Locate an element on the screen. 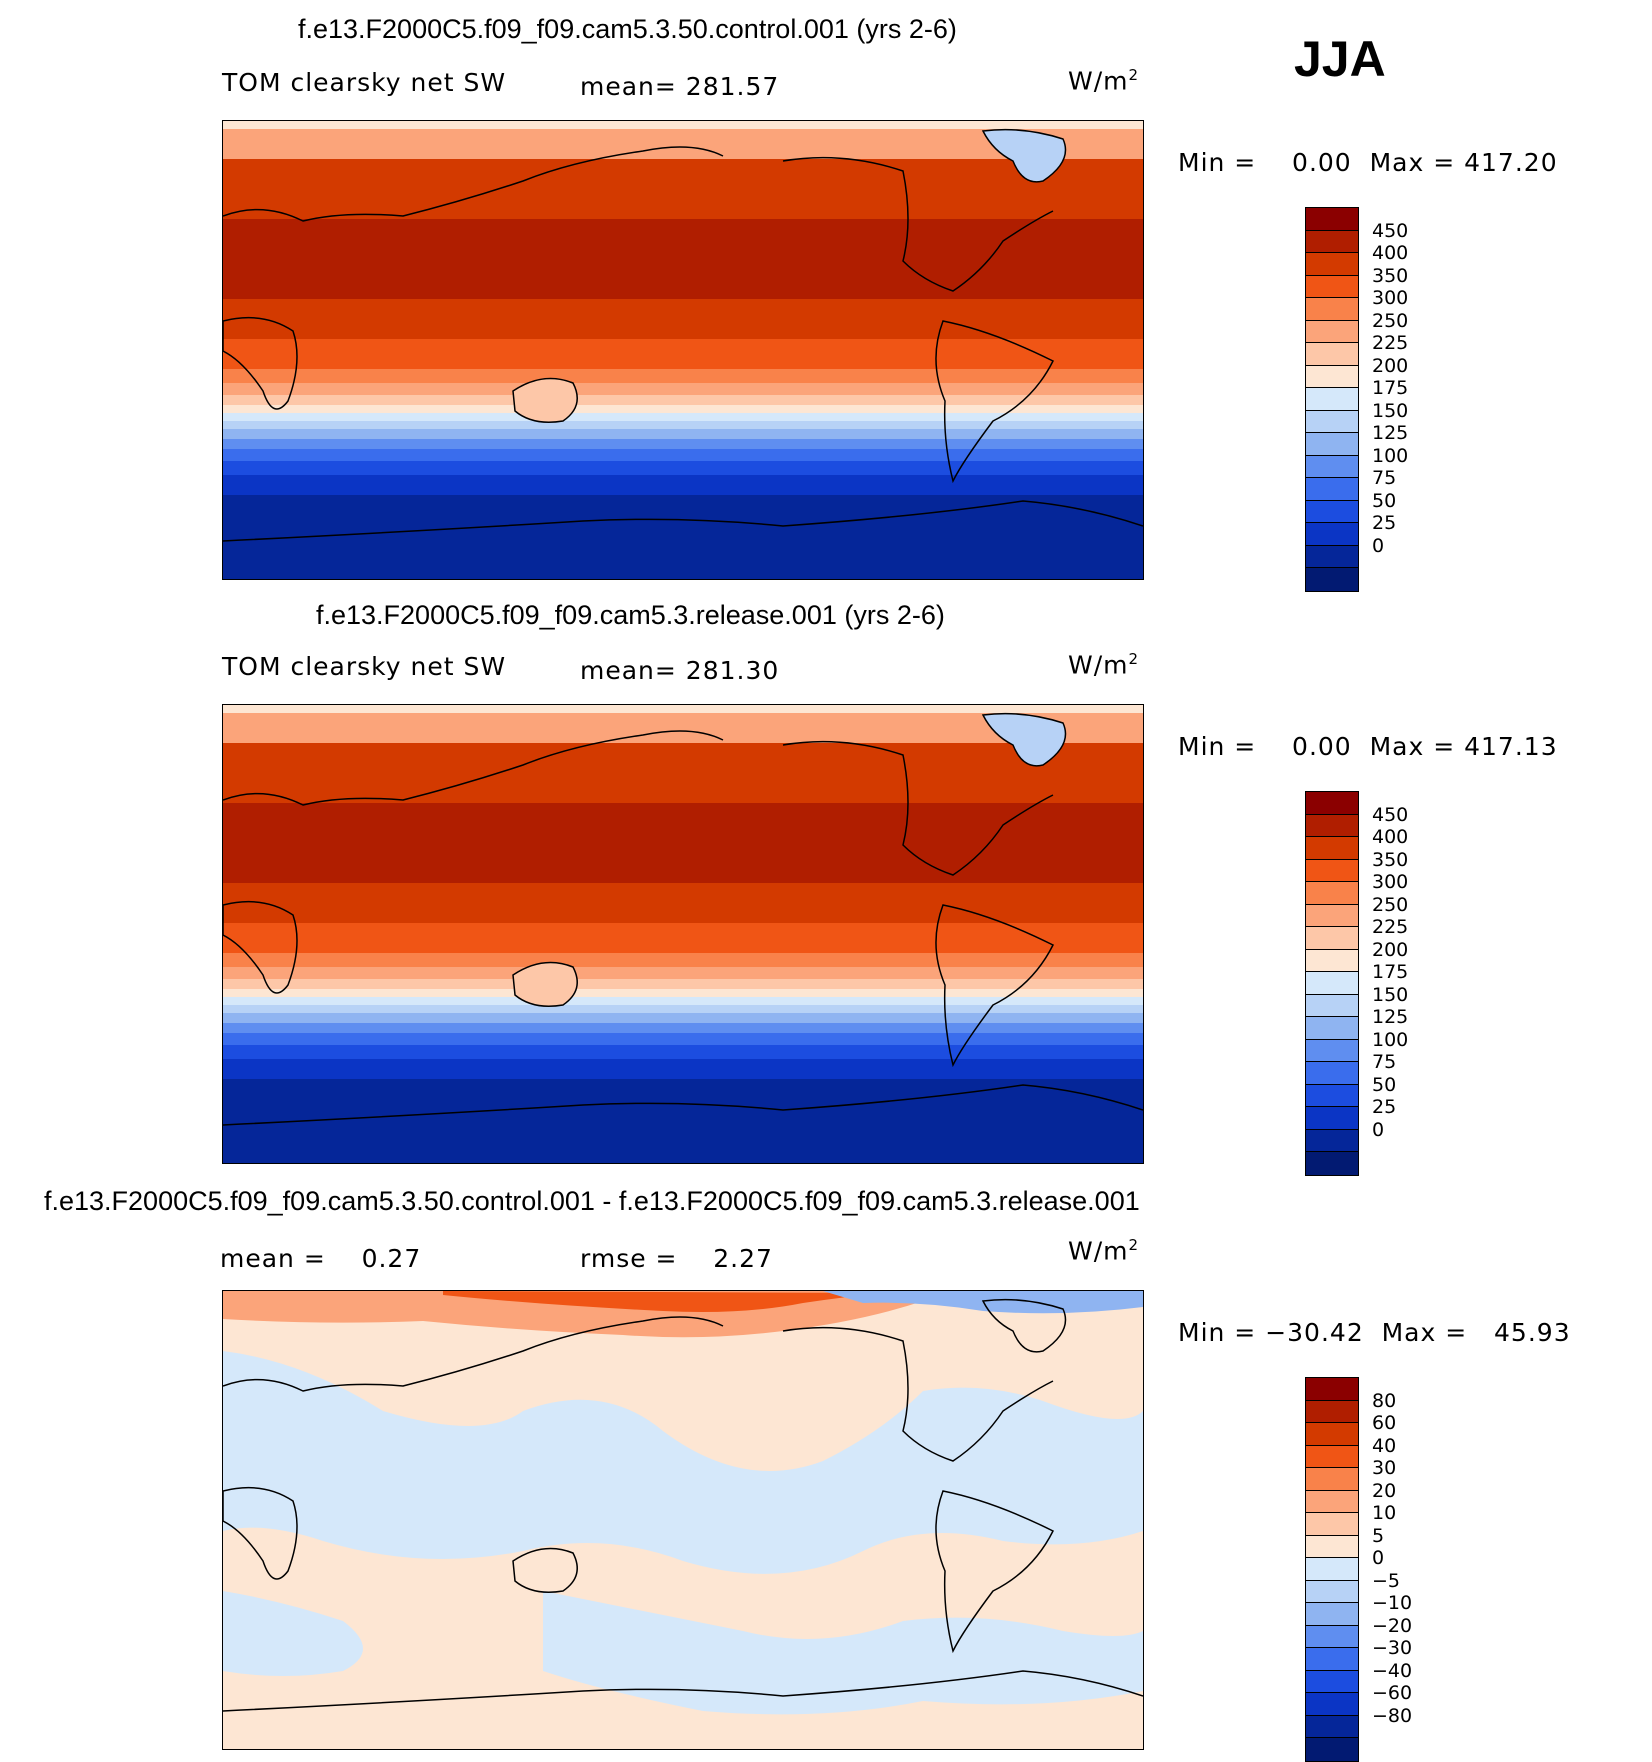  panel2-map-svg is located at coordinates (683, 934).